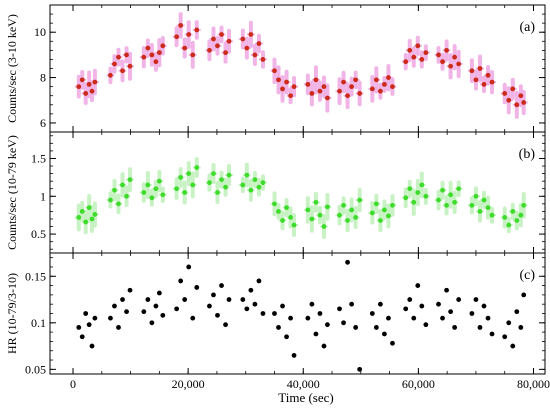 This screenshot has height=416, width=550. I want to click on y-tick-label: 0.15, so click(35, 276).